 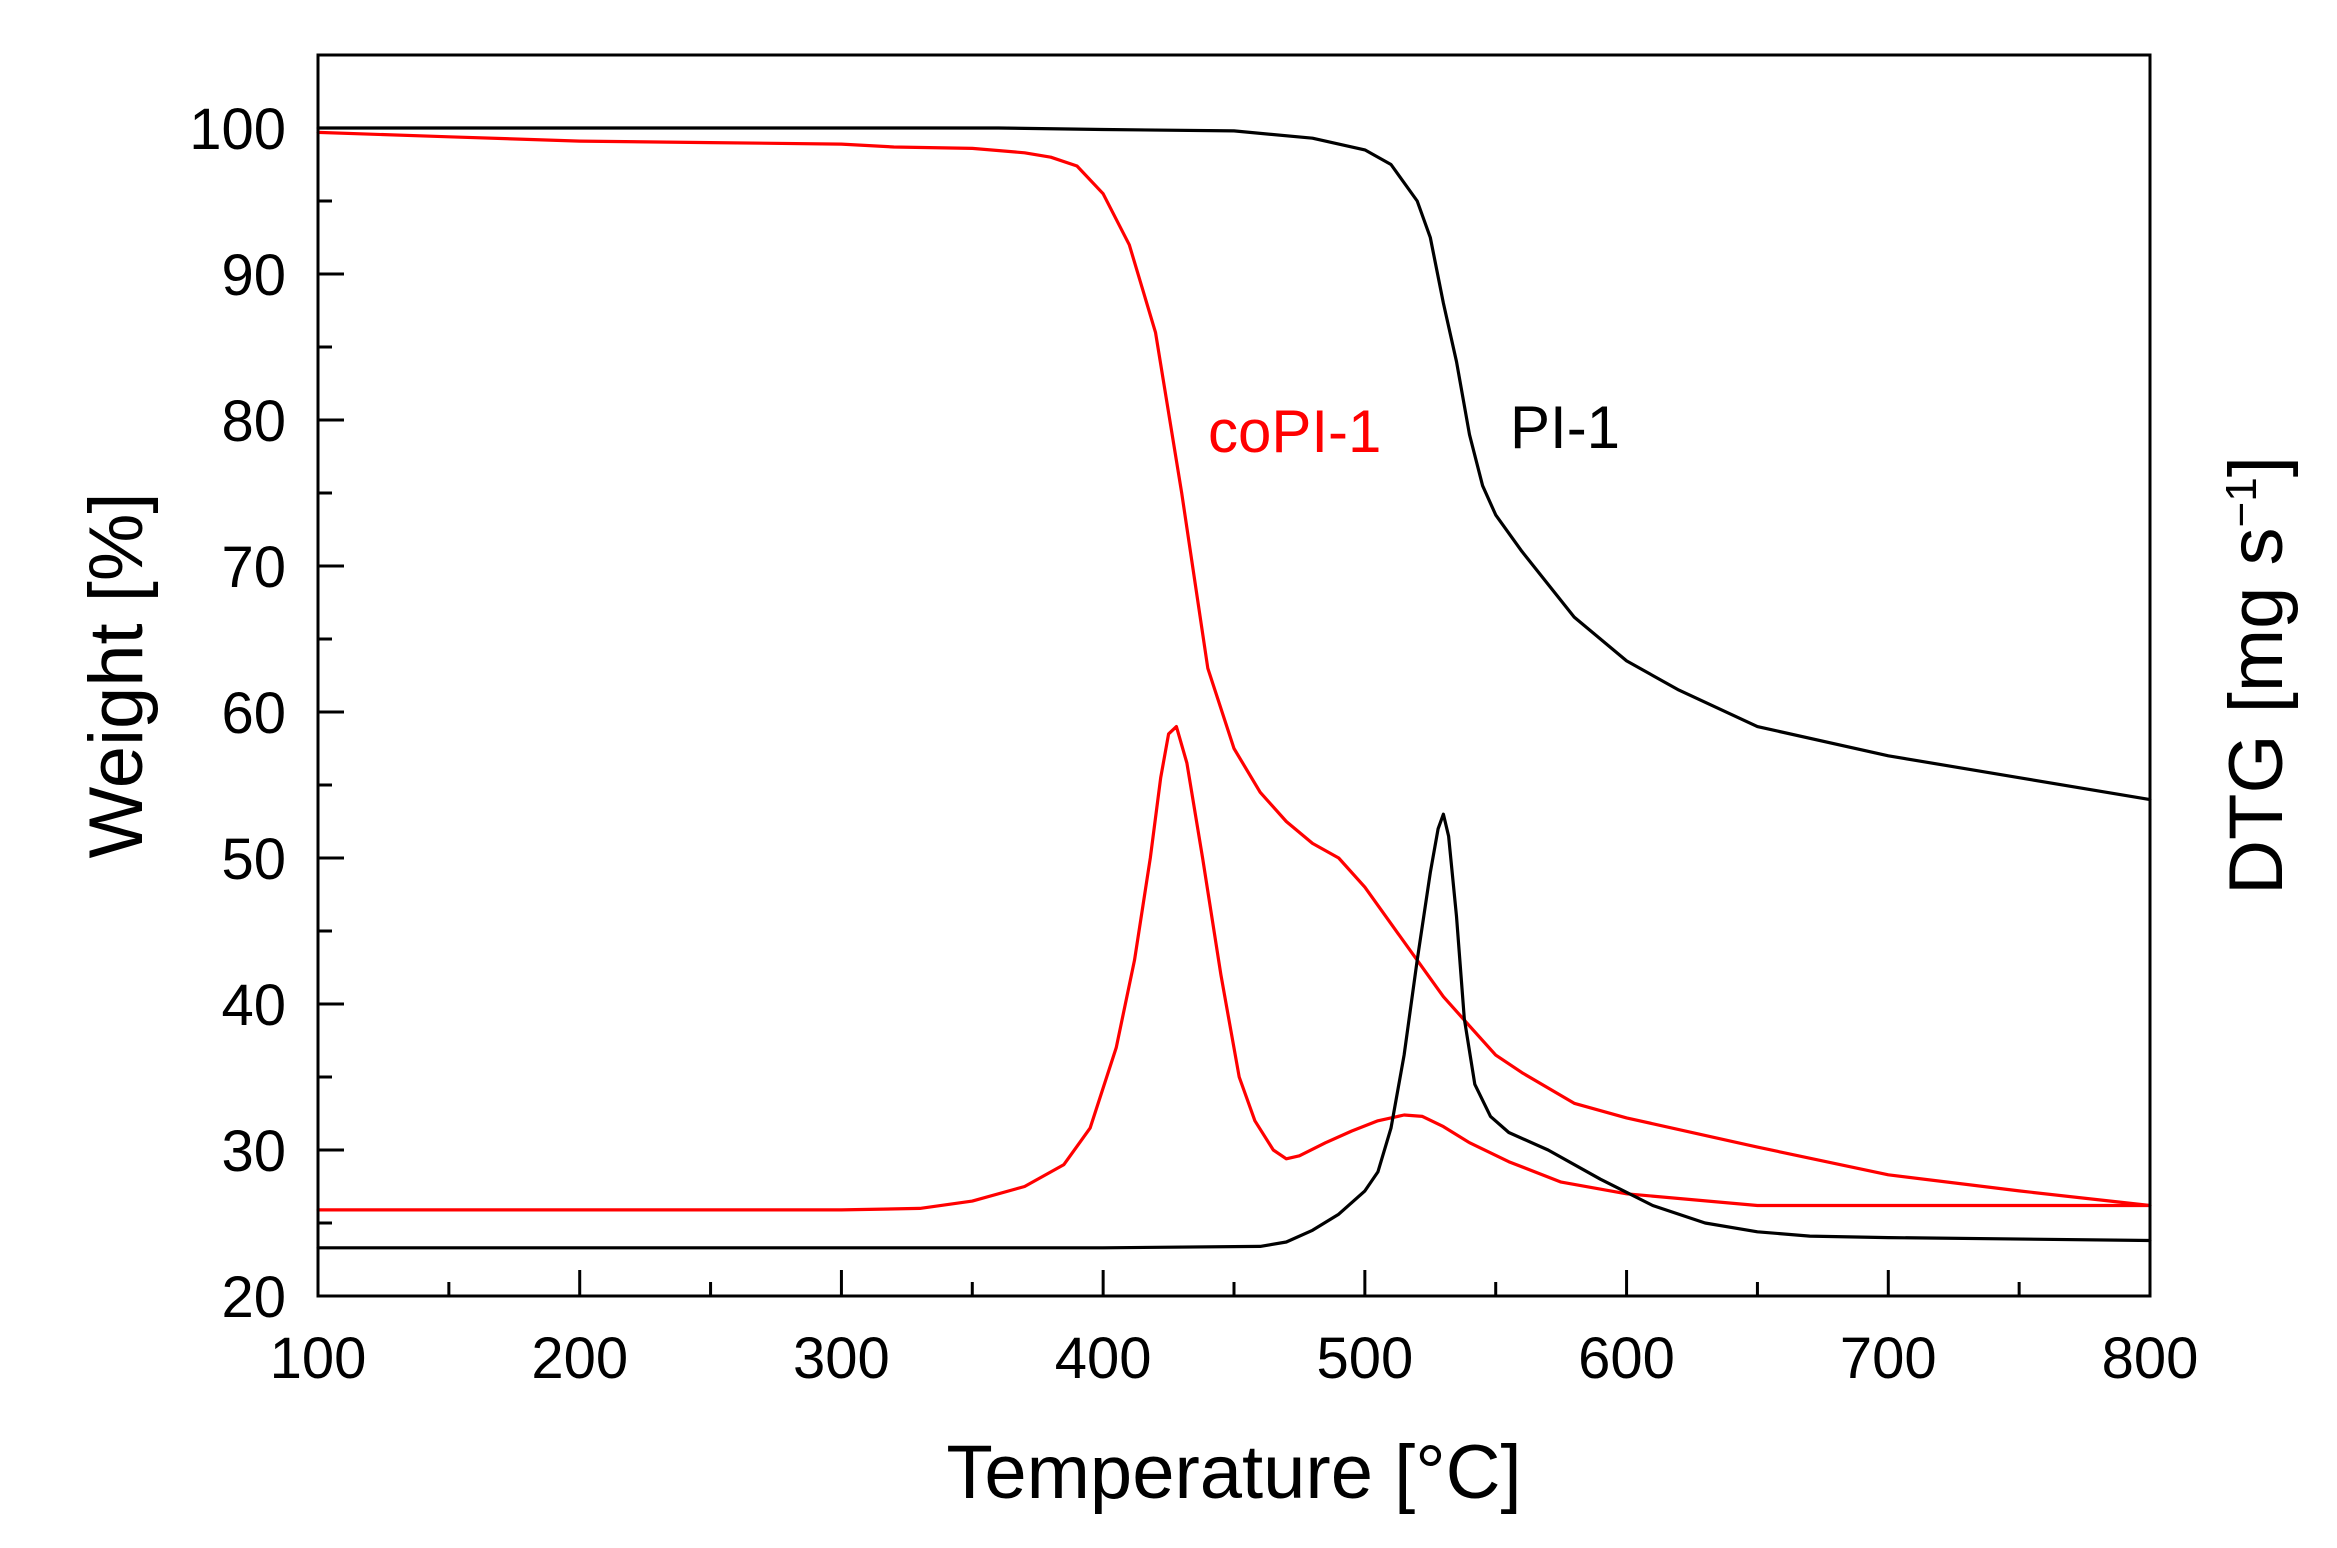 I want to click on y-tick-label: 80, so click(x=253, y=421).